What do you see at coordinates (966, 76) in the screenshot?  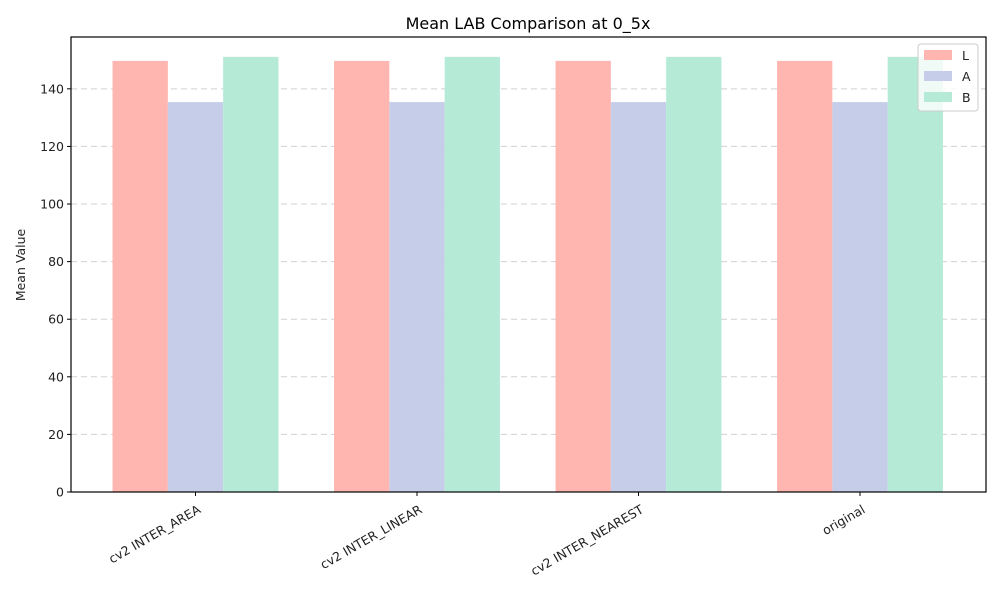 I see `legend-label: A` at bounding box center [966, 76].